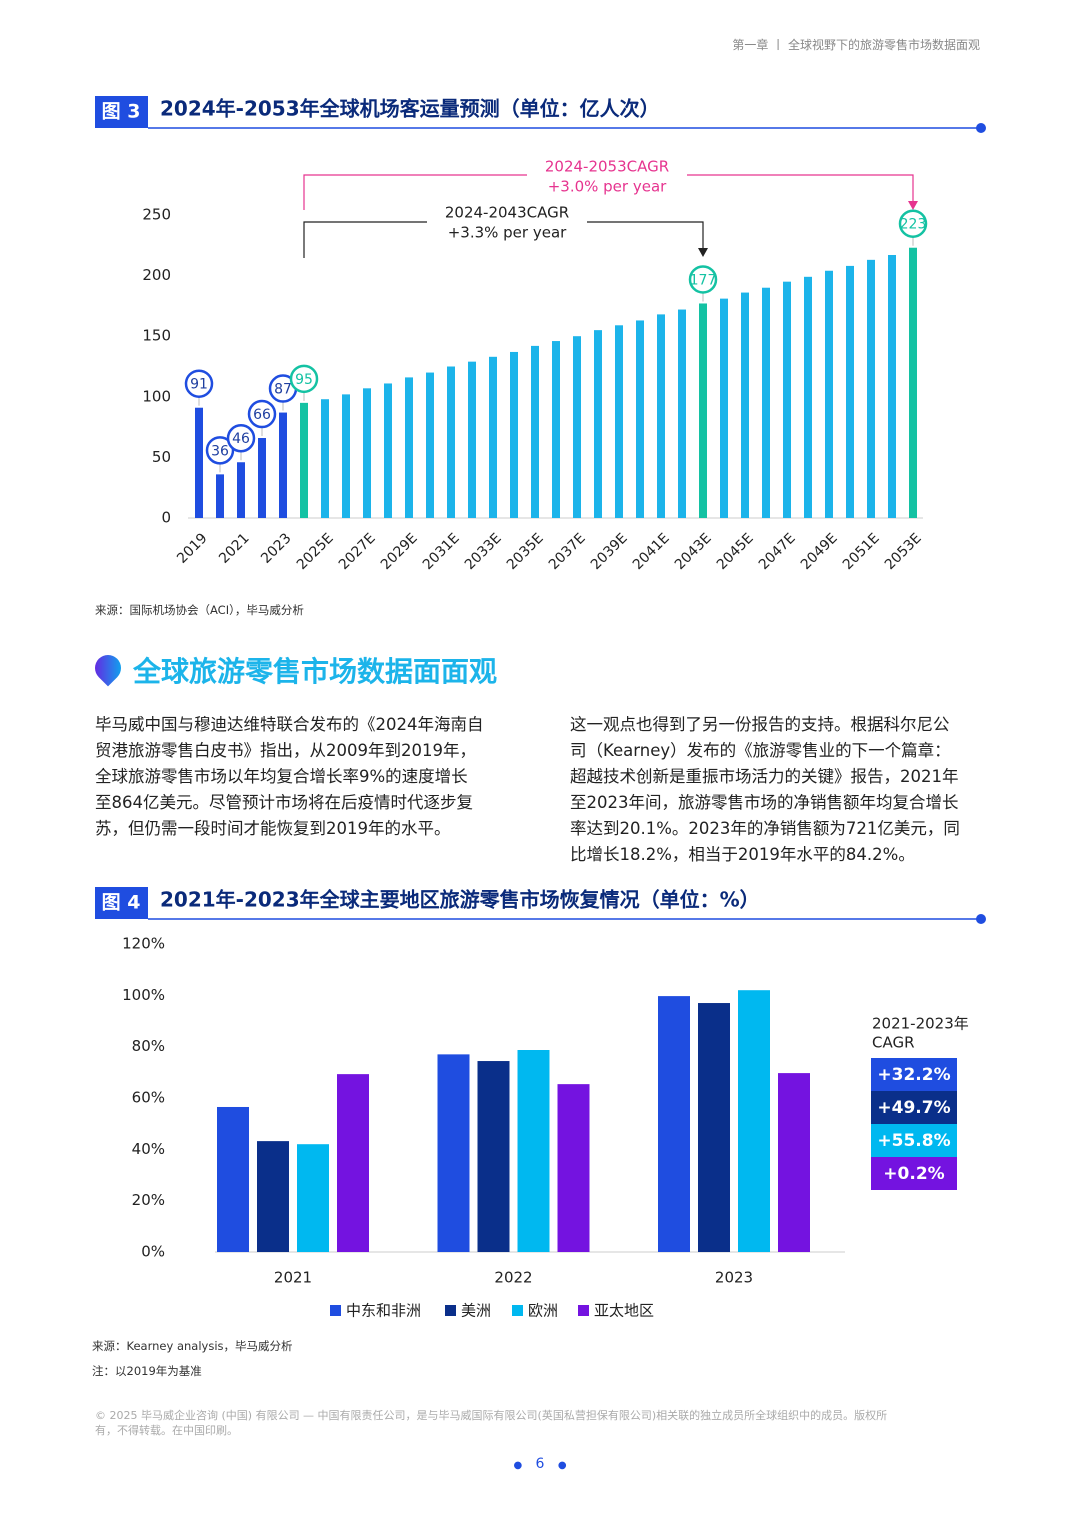 Image resolution: width=1080 pixels, height=1515 pixels. What do you see at coordinates (693, 551) in the screenshot?
I see `x-tick-label: 2043E` at bounding box center [693, 551].